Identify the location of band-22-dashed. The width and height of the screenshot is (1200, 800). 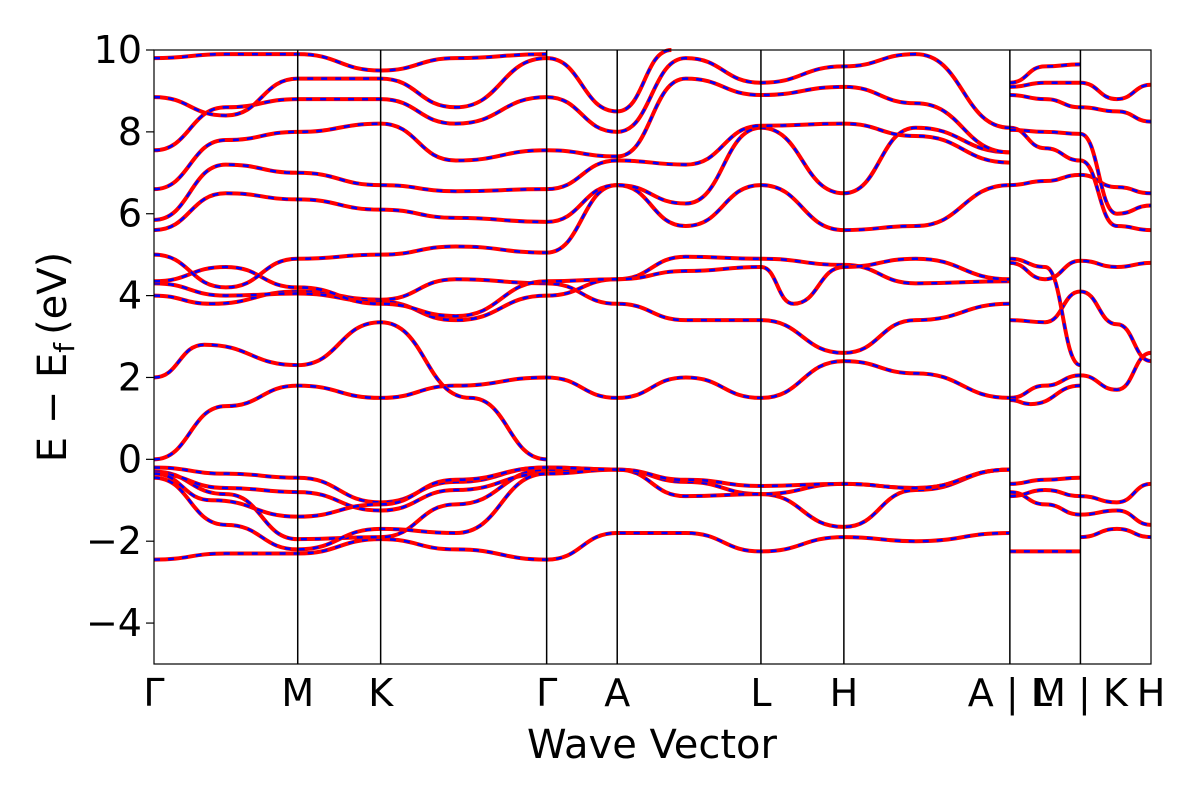
(1116, 533).